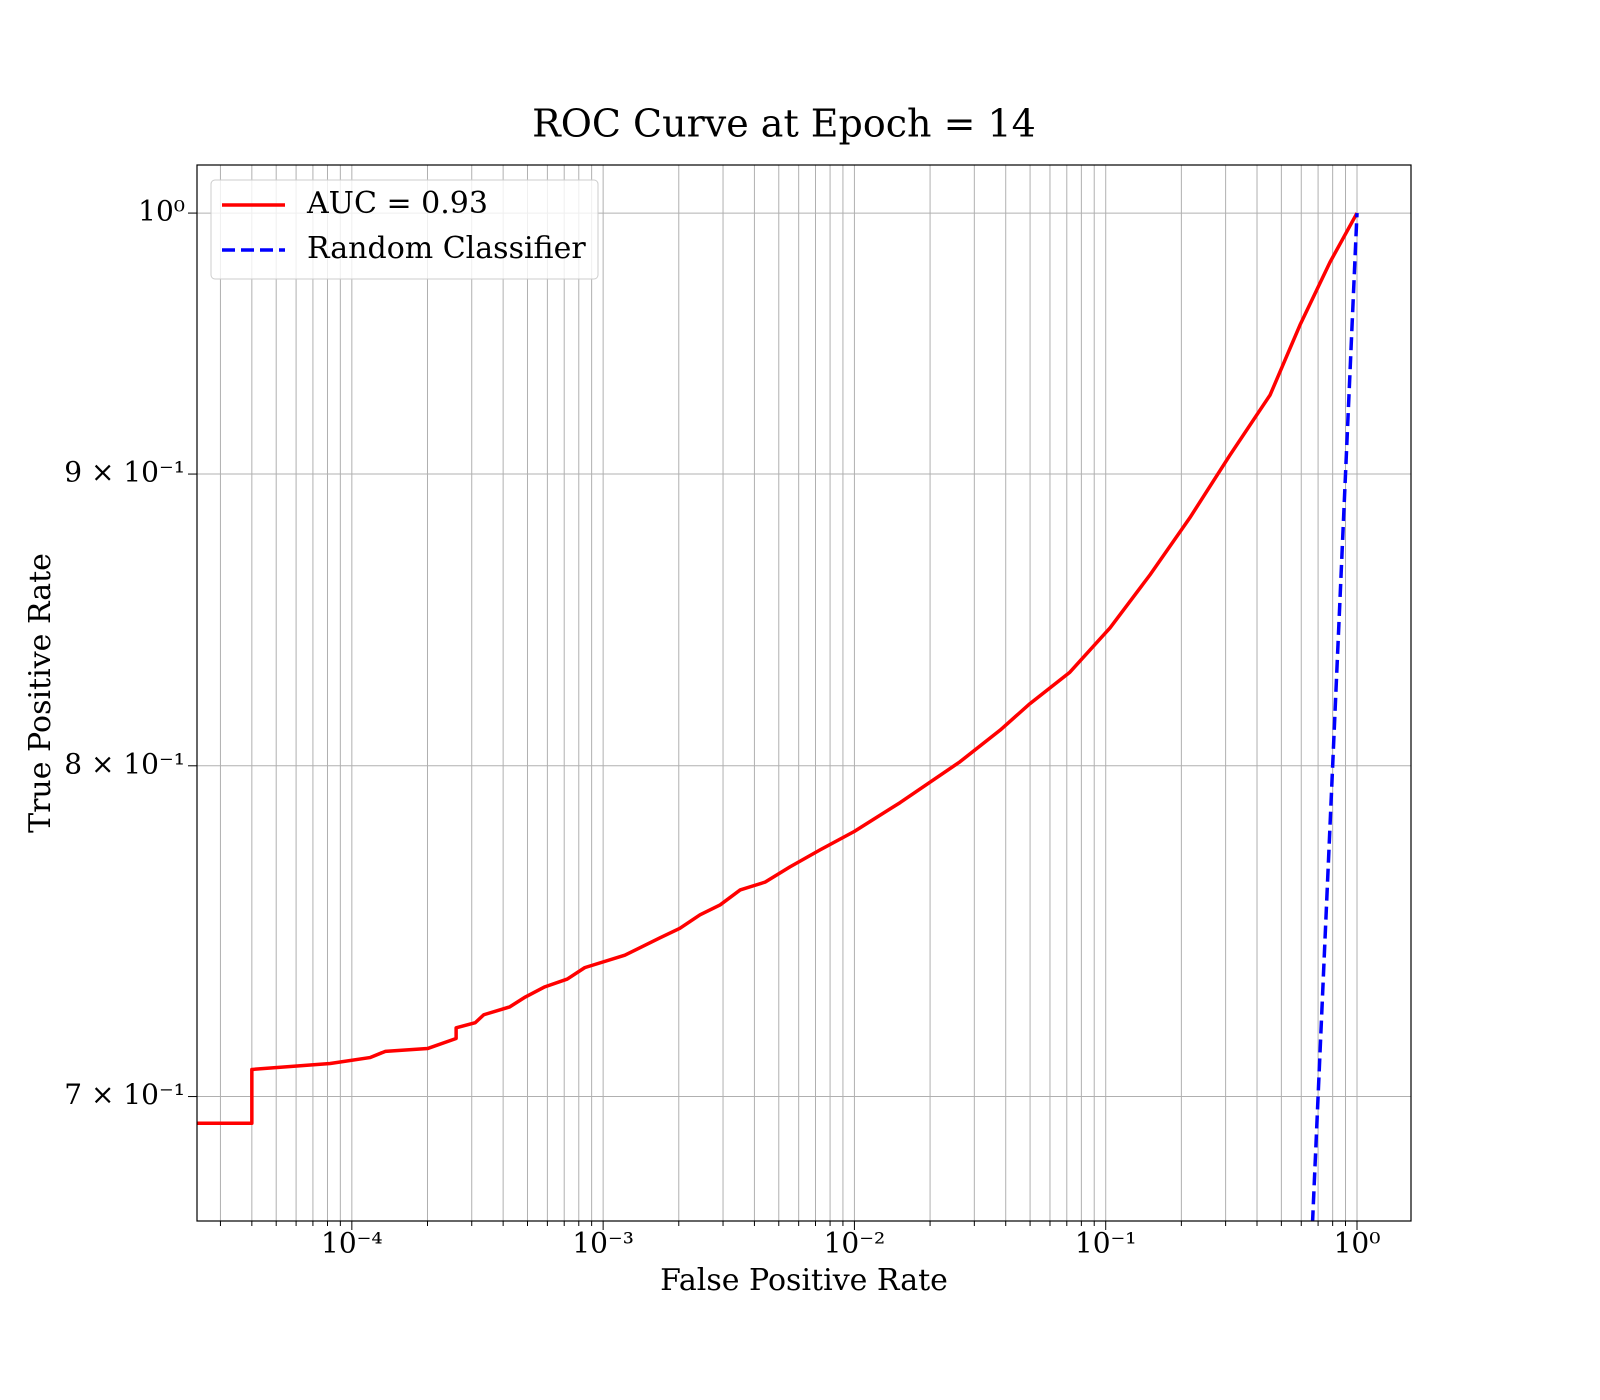 Image resolution: width=1600 pixels, height=1400 pixels. I want to click on x-tick-label: 10⁻³, so click(603, 1243).